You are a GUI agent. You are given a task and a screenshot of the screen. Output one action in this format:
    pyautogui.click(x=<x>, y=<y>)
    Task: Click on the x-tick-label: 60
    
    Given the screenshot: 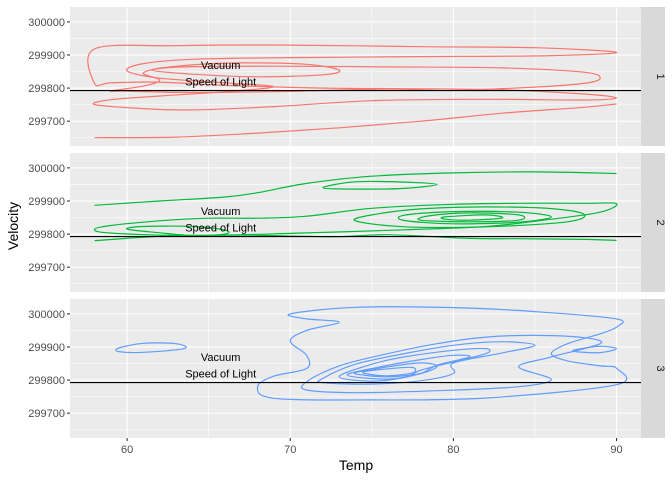 What is the action you would take?
    pyautogui.click(x=127, y=450)
    